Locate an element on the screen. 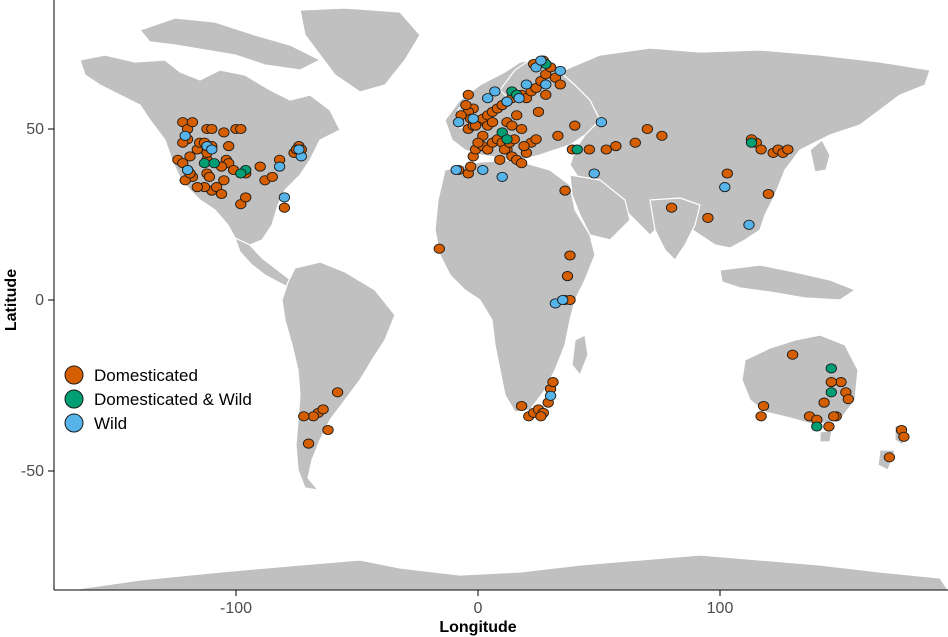 This screenshot has width=948, height=637. x-tick-label: -100 is located at coordinates (236, 608).